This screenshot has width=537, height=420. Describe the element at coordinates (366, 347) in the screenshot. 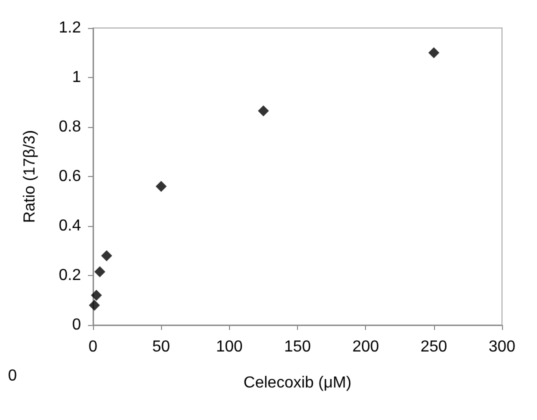

I see `x-tick-label: 200` at that location.